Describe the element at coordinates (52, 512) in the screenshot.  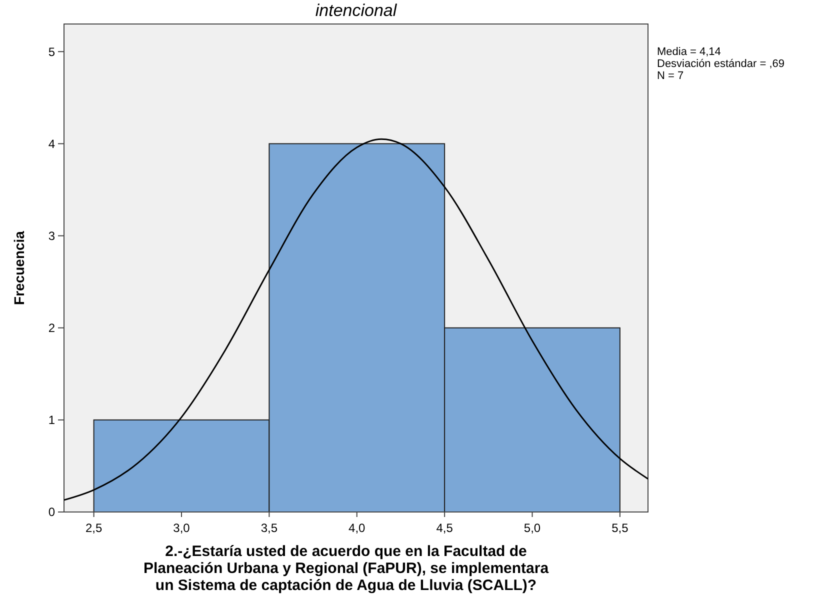
I see `y-tick-label: 0` at that location.